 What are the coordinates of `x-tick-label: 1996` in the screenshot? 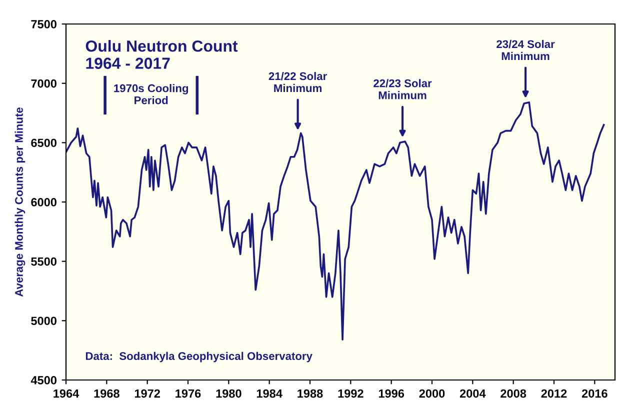 It's located at (391, 393).